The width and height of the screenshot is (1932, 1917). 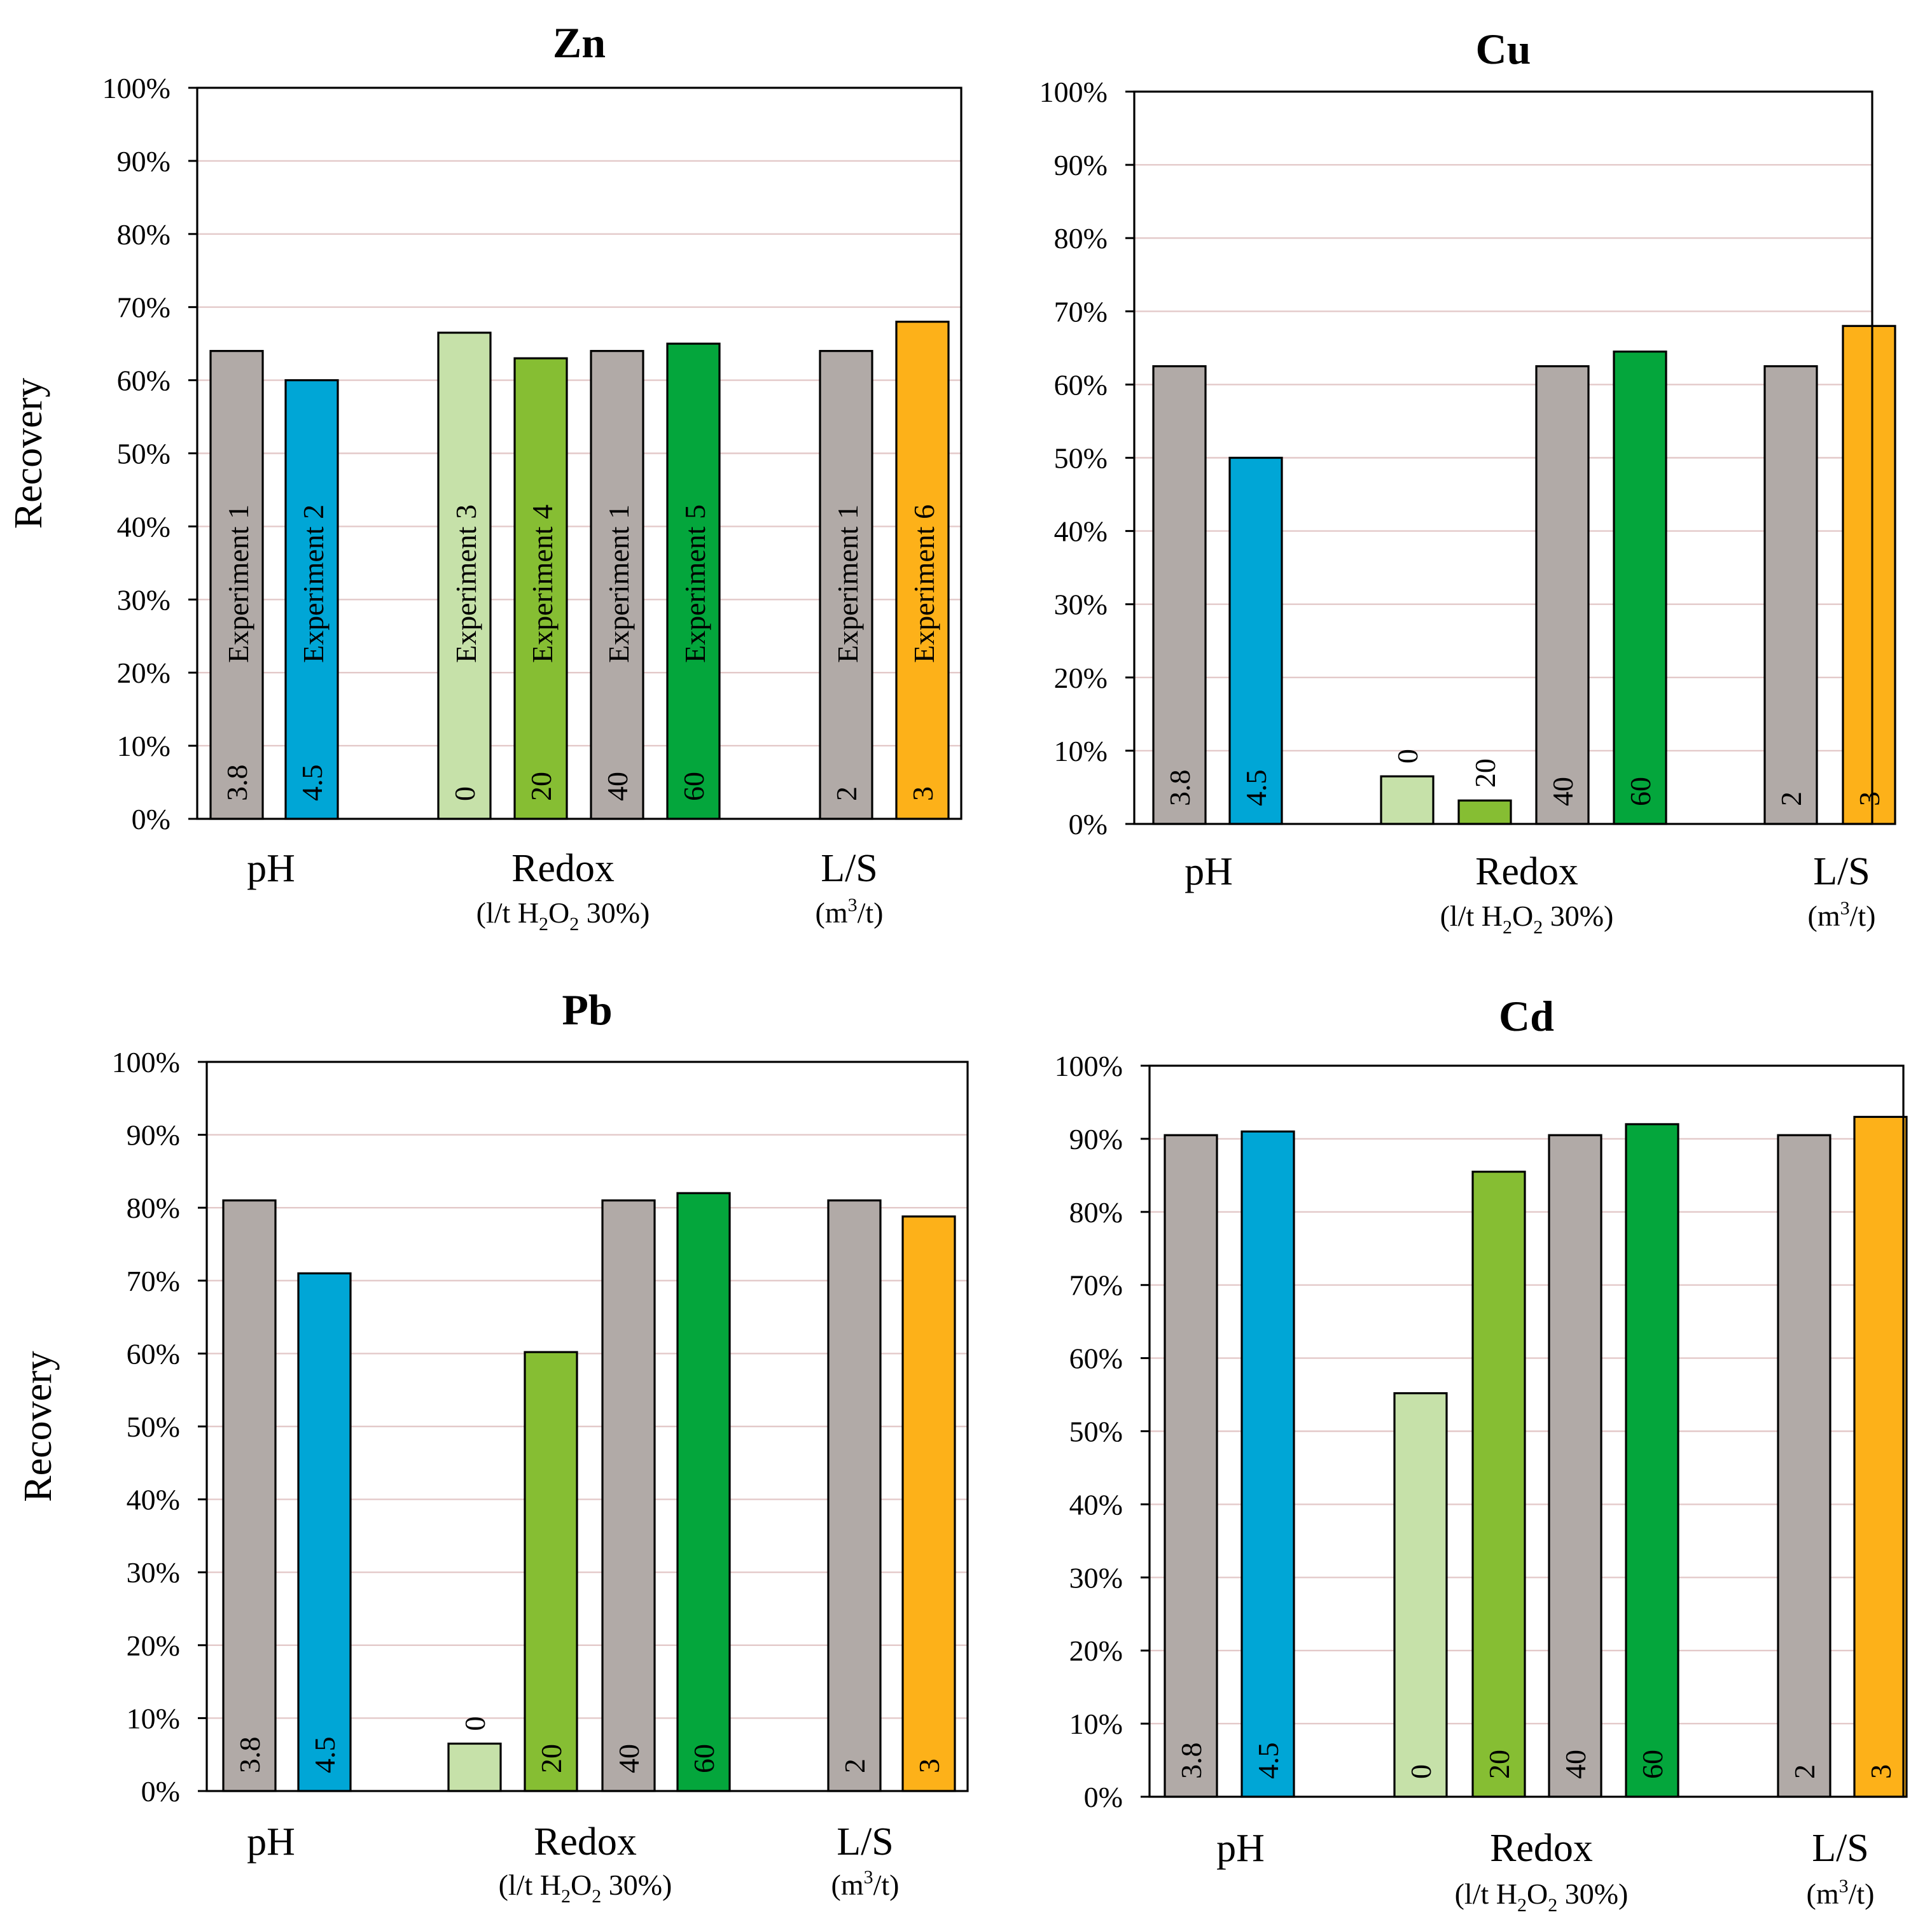 What do you see at coordinates (1421, 1771) in the screenshot?
I see `bar-label-cd-3: 0` at bounding box center [1421, 1771].